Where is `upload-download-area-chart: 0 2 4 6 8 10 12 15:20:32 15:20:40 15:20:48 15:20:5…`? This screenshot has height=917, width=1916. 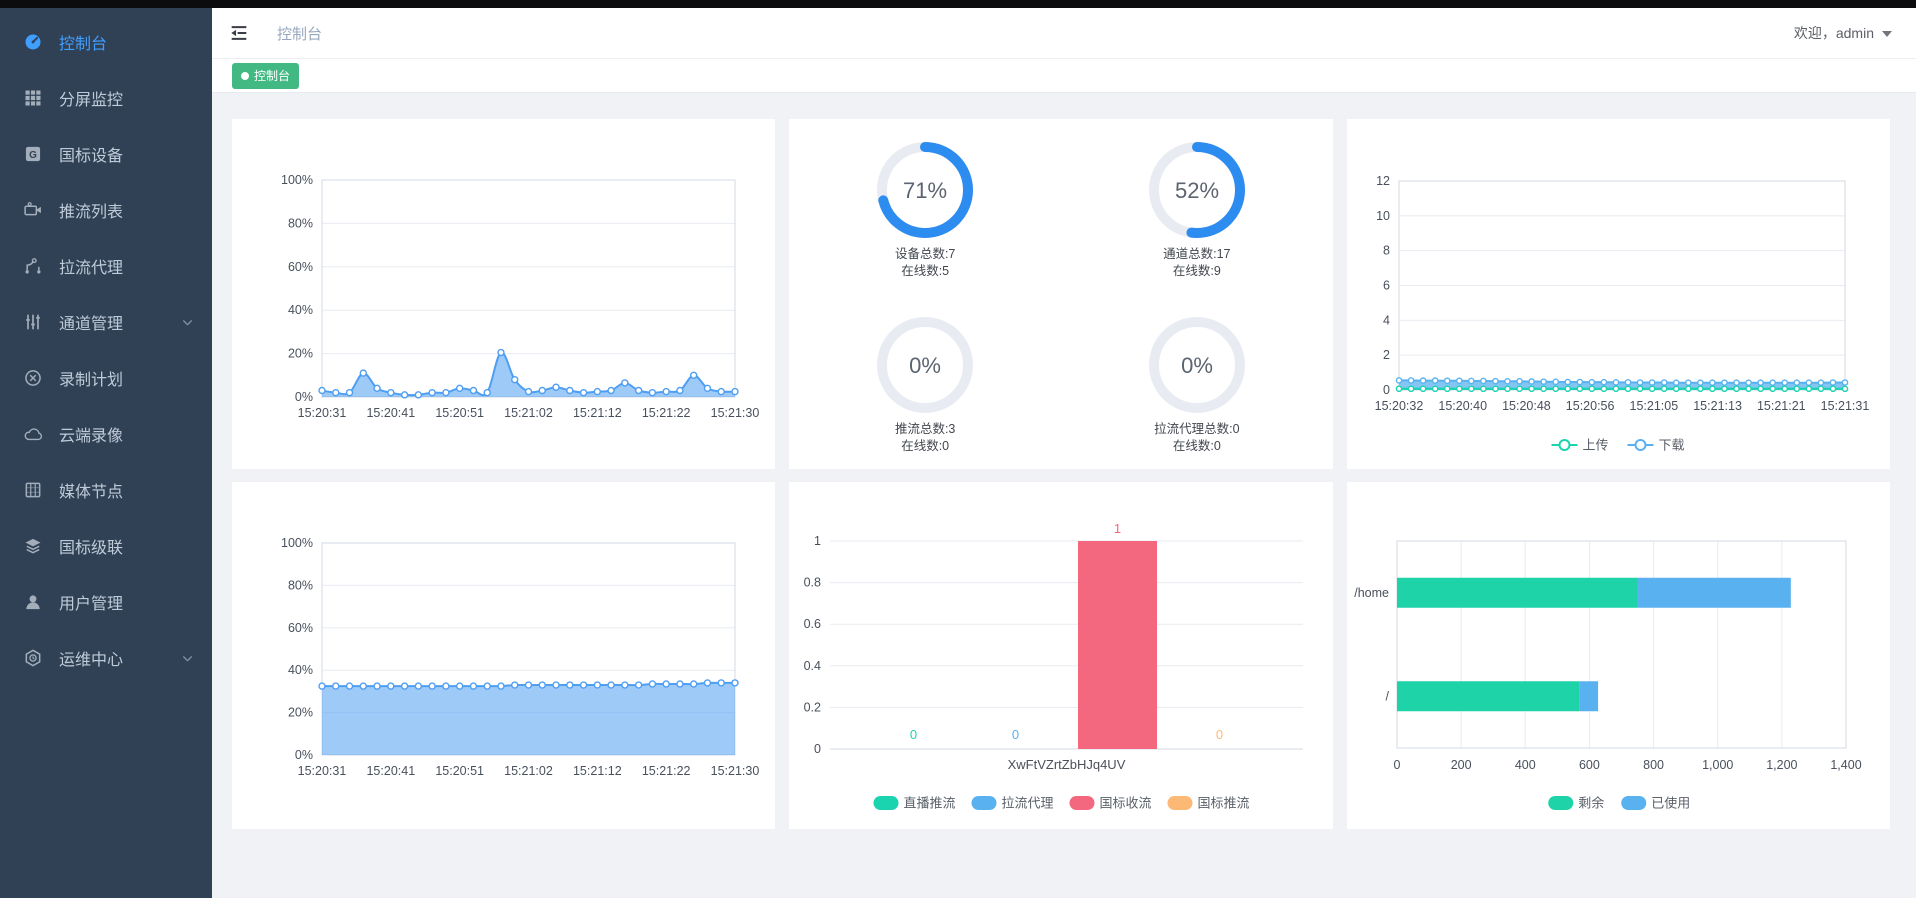 upload-download-area-chart: 0 2 4 6 8 10 12 15:20:32 15:20:40 15:20:48 15:20:5… is located at coordinates (1618, 294).